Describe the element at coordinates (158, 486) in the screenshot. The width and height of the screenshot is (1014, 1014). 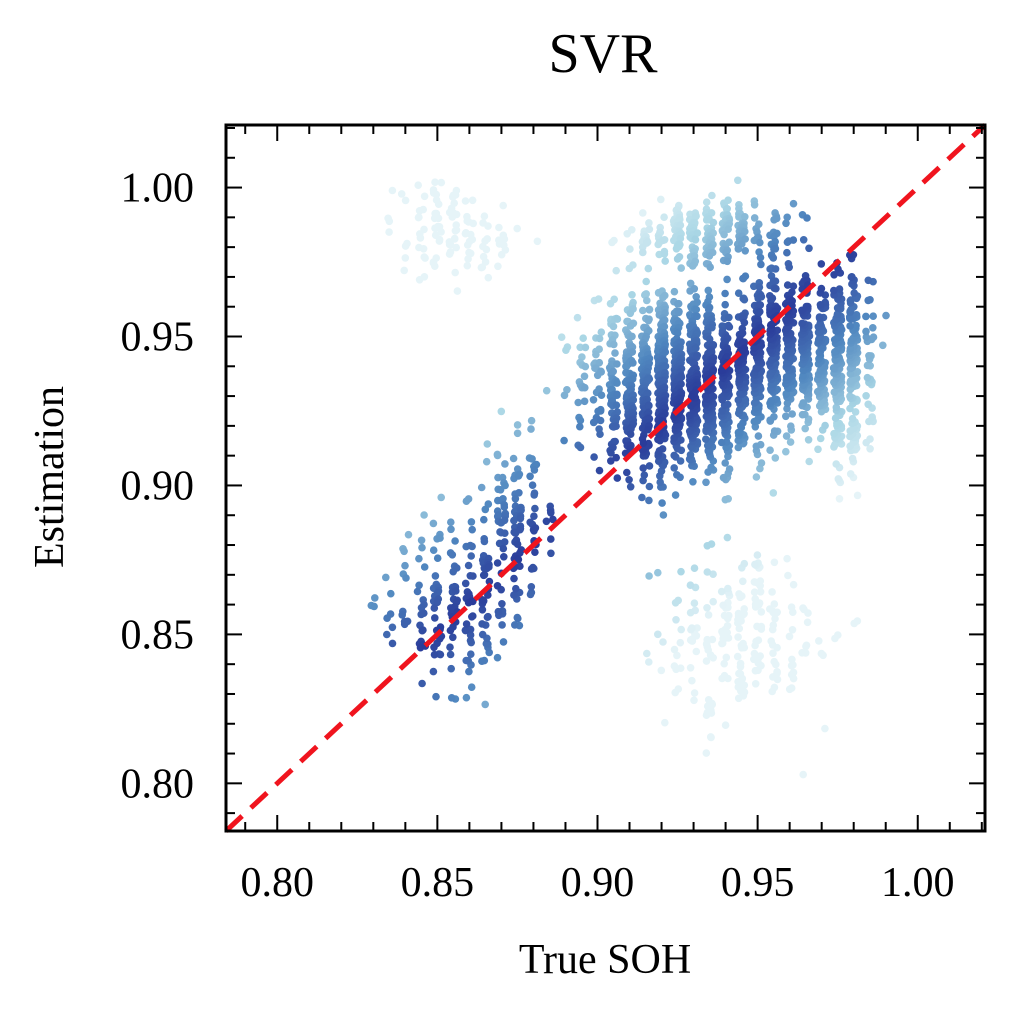
I see `y-tick-label: 0.90` at that location.